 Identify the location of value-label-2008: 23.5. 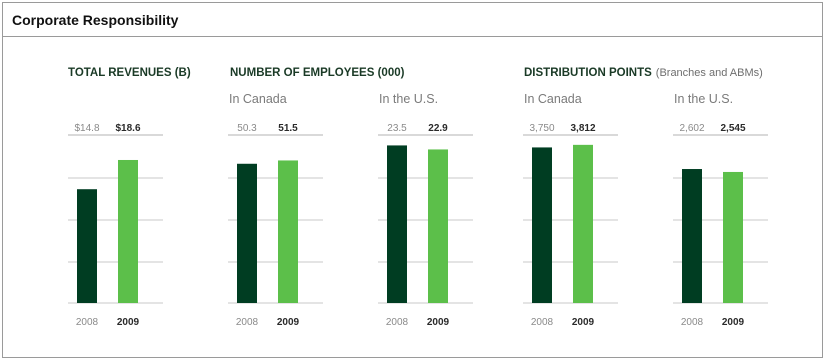
(397, 128).